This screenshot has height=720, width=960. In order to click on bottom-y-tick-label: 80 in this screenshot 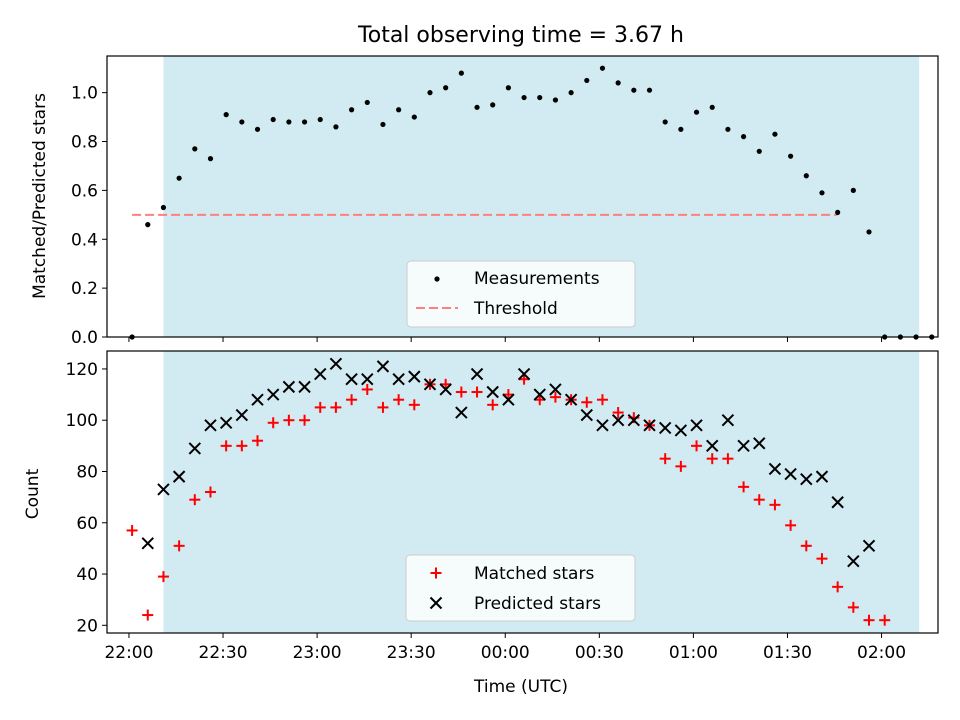, I will do `click(87, 472)`.